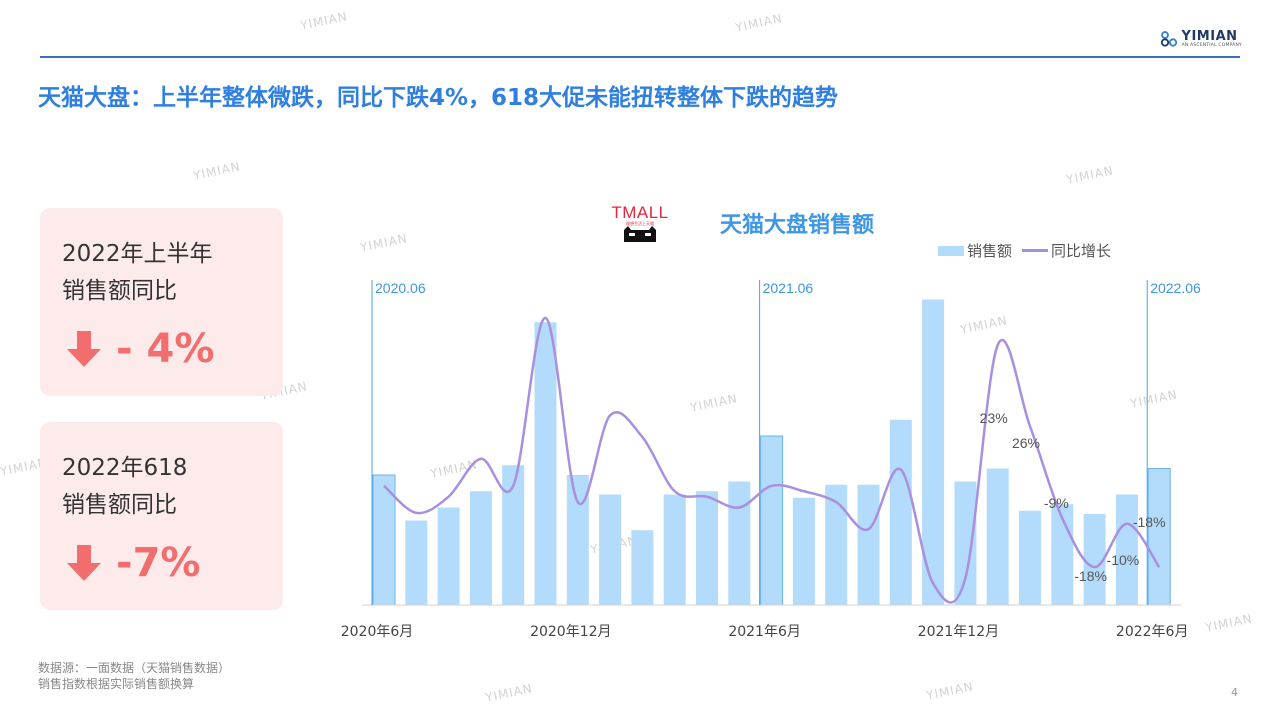  Describe the element at coordinates (1081, 251) in the screenshot. I see `legend-label: 同比增长` at that location.